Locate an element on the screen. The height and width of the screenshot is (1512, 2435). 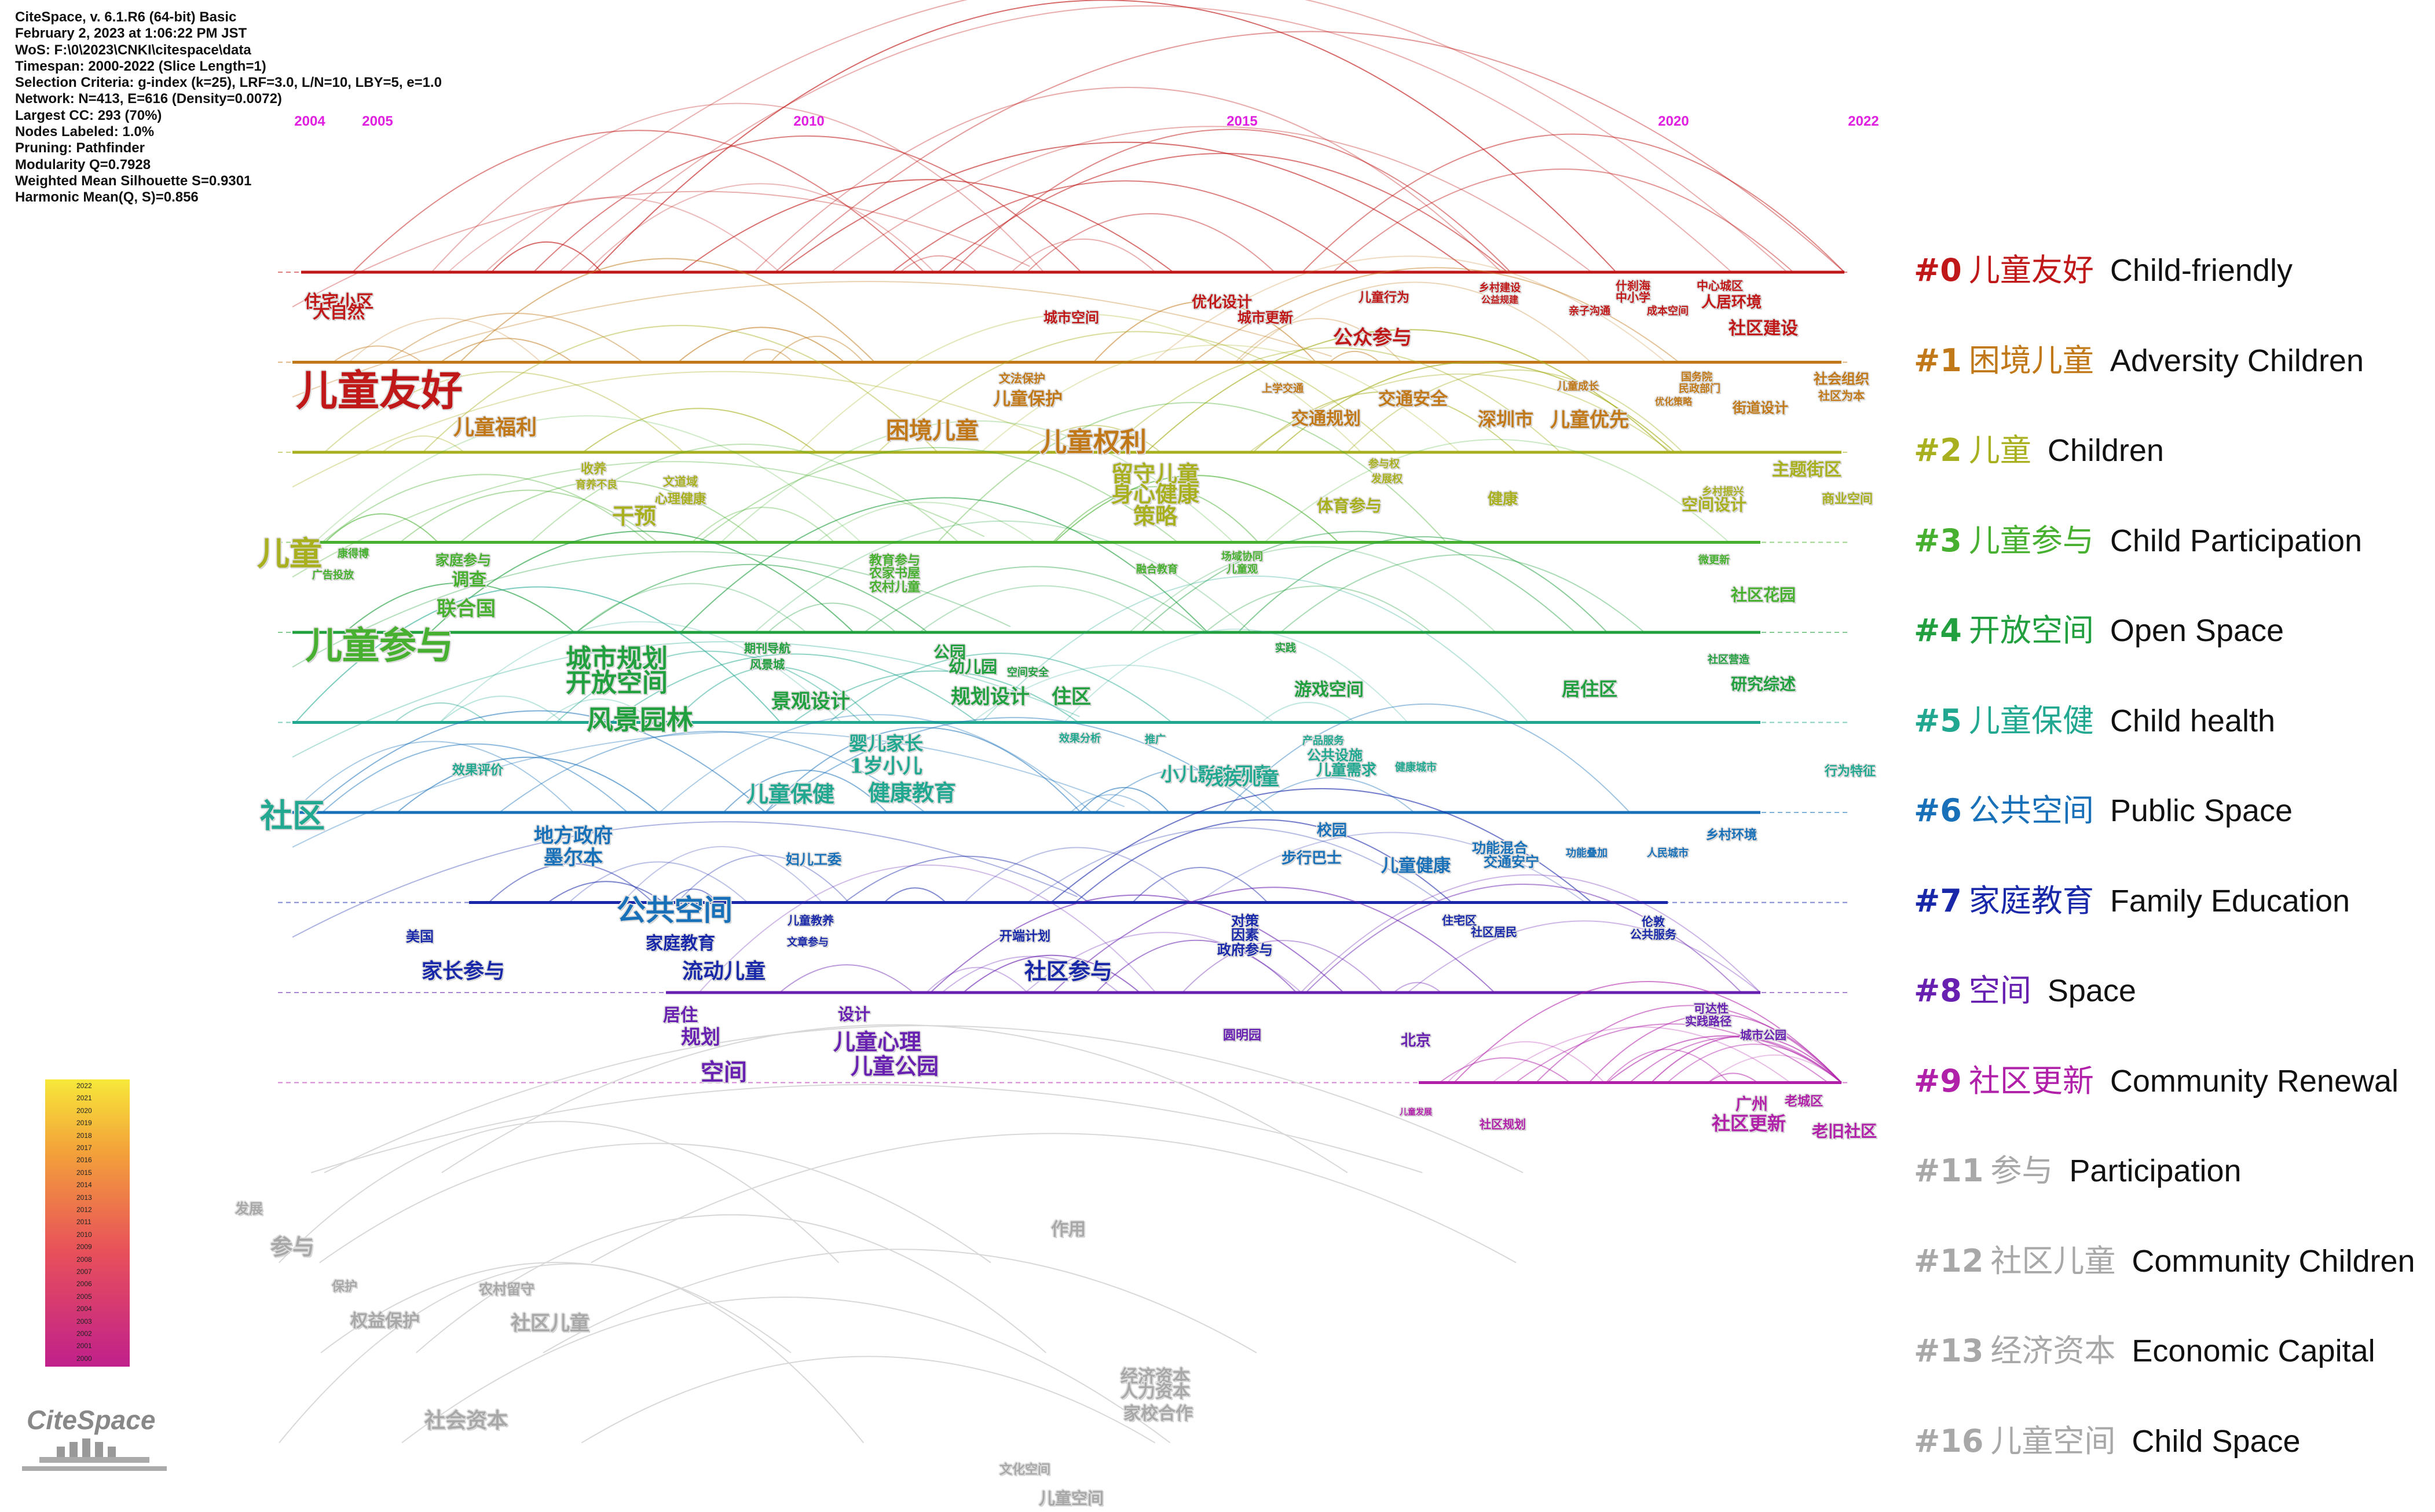
cluster-name-zh: 困境儿童 is located at coordinates (2031, 361).